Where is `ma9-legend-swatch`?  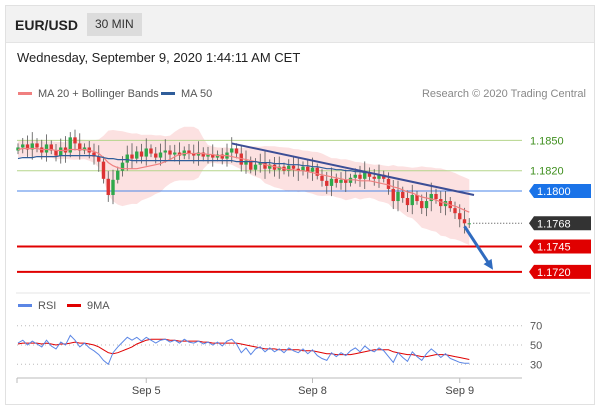
ma9-legend-swatch is located at coordinates (74, 305).